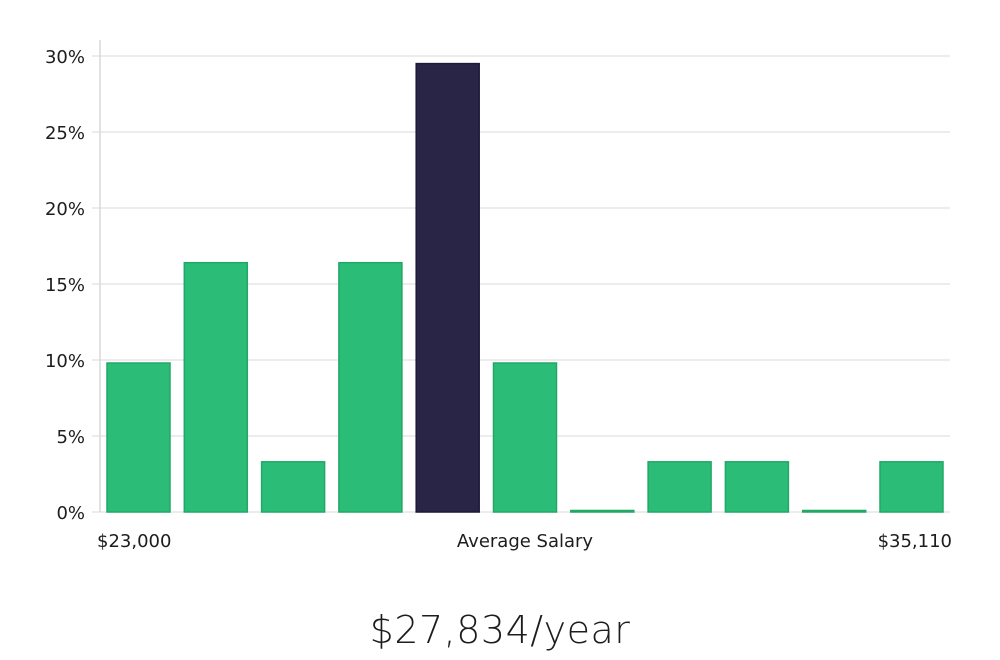 The height and width of the screenshot is (660, 1000). What do you see at coordinates (500, 630) in the screenshot?
I see `average-salary-value: $27,834/year` at bounding box center [500, 630].